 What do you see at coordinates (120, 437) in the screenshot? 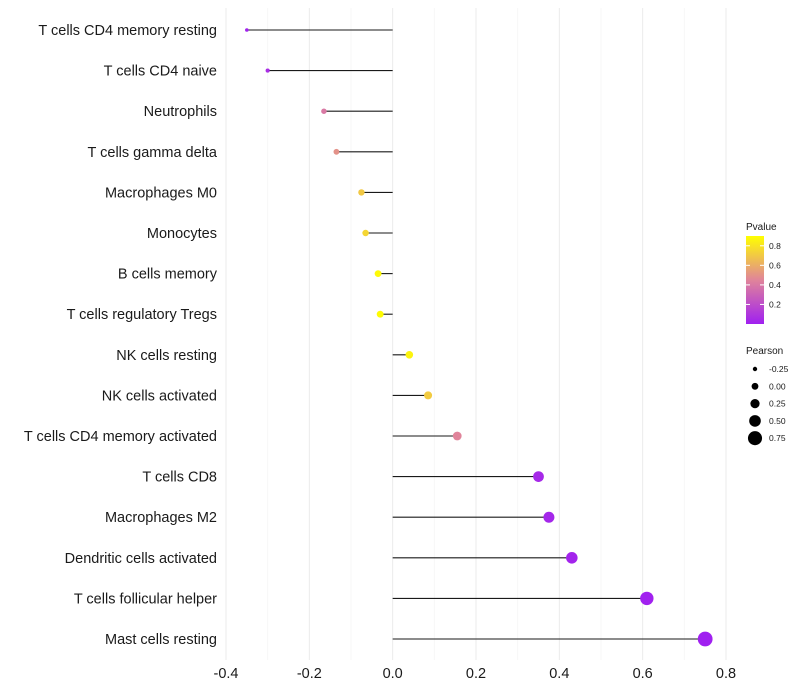
I see `category-label: T cells CD4 memory activated` at bounding box center [120, 437].